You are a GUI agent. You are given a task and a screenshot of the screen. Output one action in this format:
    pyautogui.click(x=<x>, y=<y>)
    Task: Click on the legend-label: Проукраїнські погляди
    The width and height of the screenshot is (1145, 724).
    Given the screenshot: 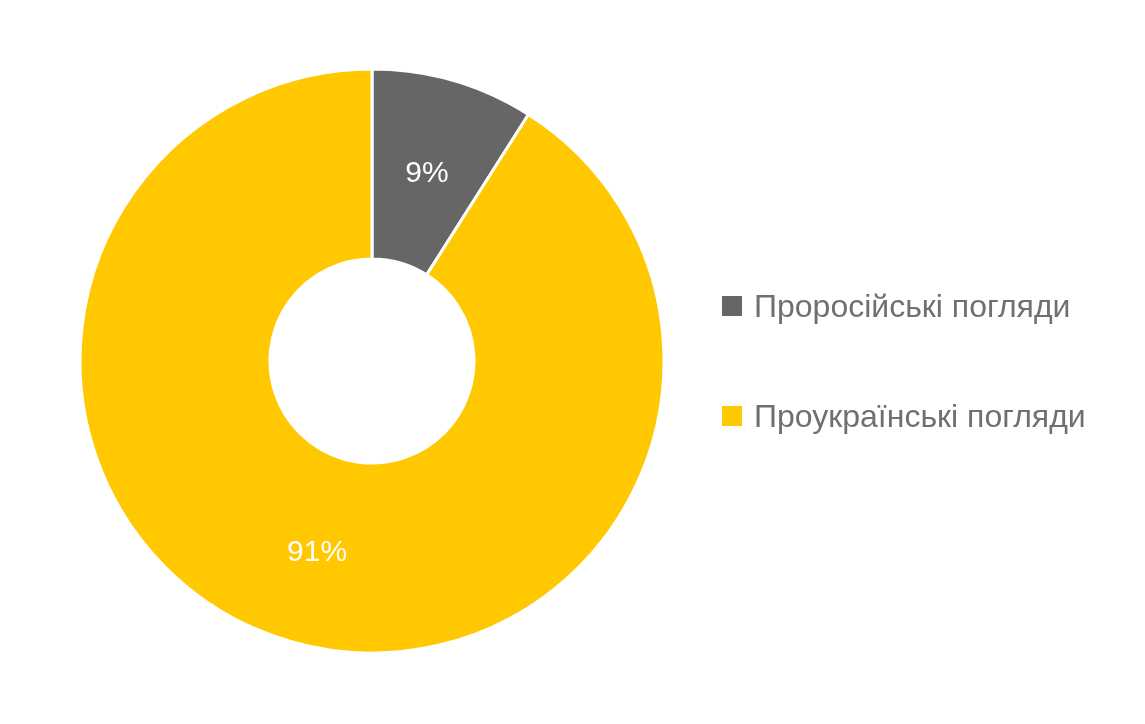 What is the action you would take?
    pyautogui.click(x=920, y=416)
    